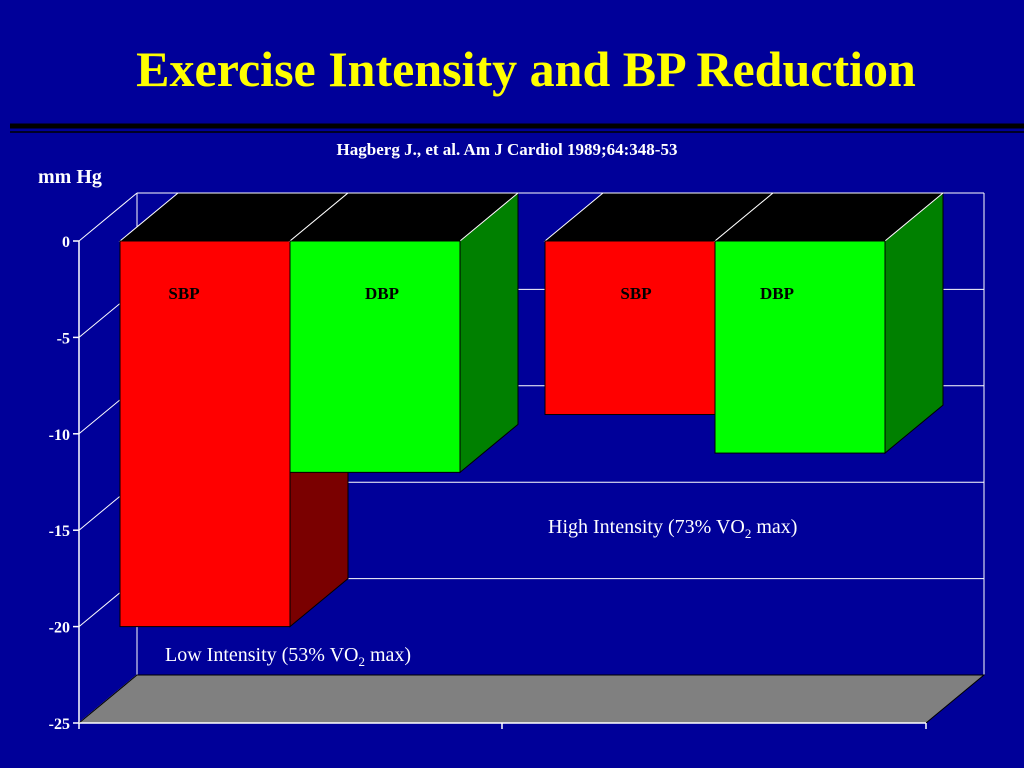 The width and height of the screenshot is (1024, 768). Describe the element at coordinates (108, 217) in the screenshot. I see `gridline-depth` at that location.